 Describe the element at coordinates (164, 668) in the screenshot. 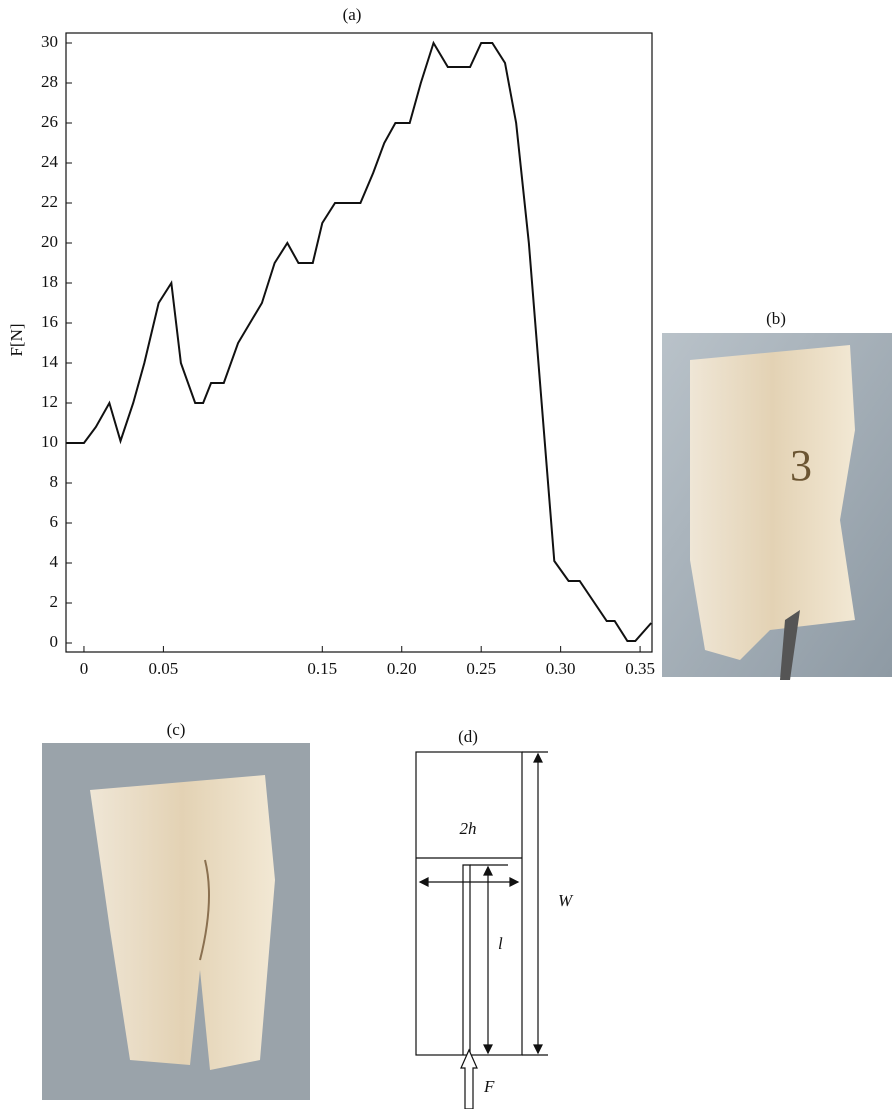

I see `x-tick-label: 0.05` at that location.